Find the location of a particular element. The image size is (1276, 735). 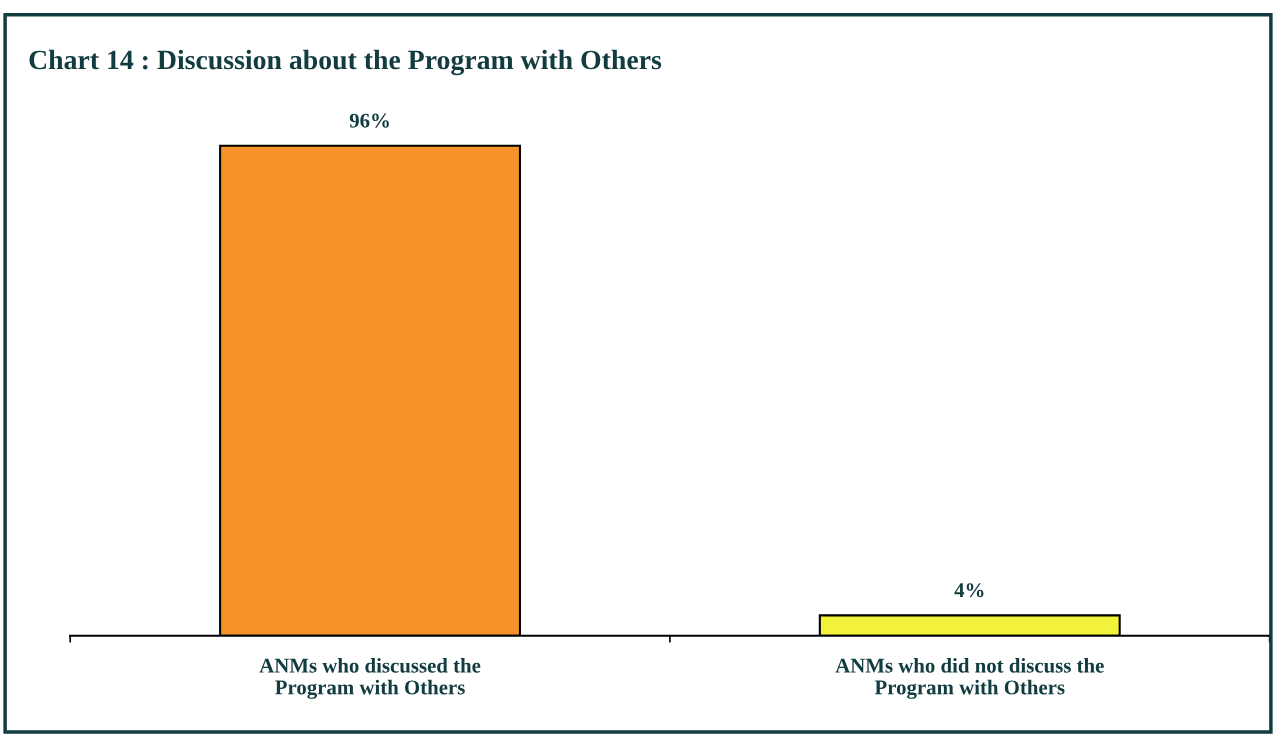

x-tick-label: ANMs who did not discuss the Program with Others is located at coordinates (969, 678).